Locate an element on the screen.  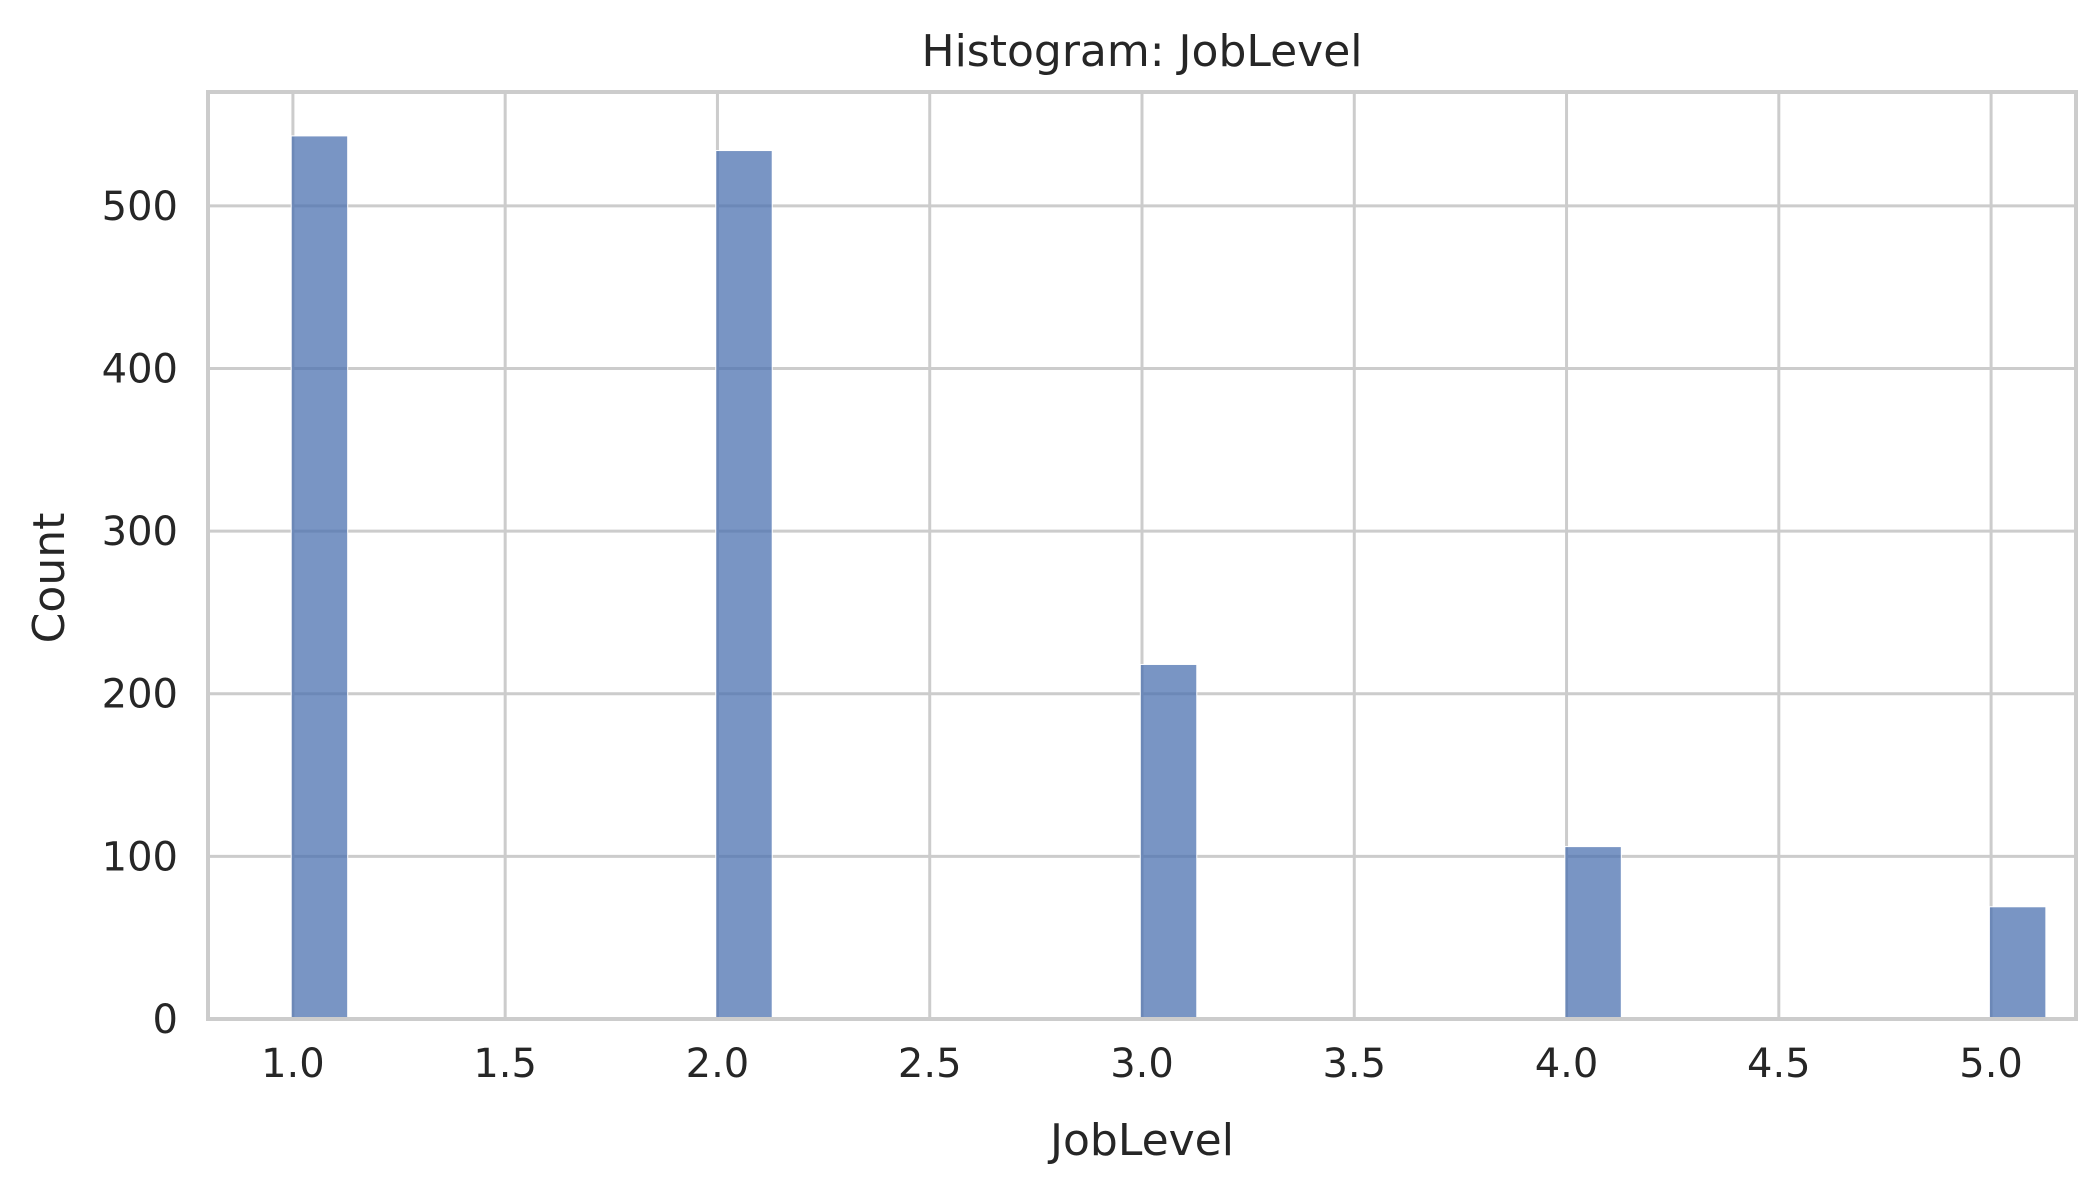
x-tick-label: 2.5 is located at coordinates (930, 1064).